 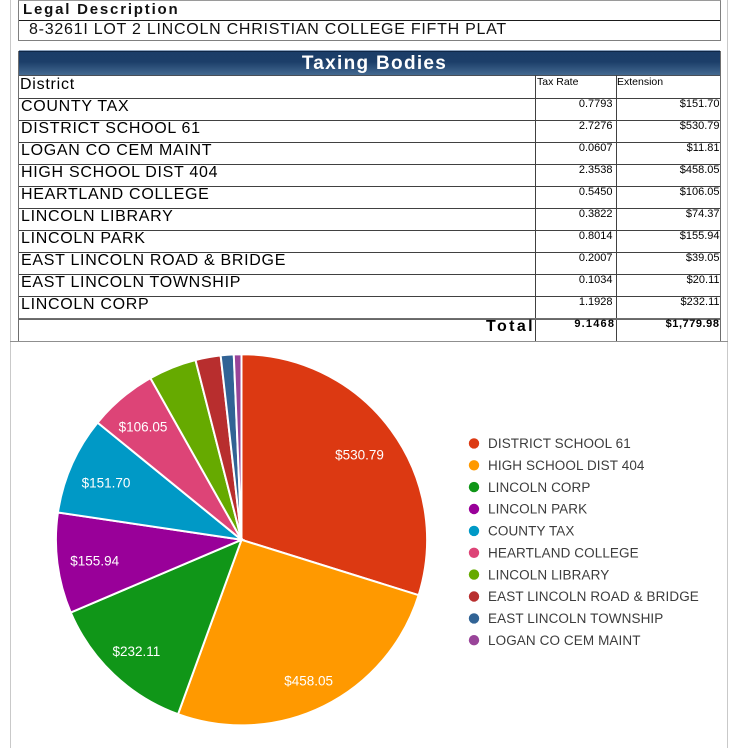 I want to click on svg-text: $530.79, so click(x=359, y=455).